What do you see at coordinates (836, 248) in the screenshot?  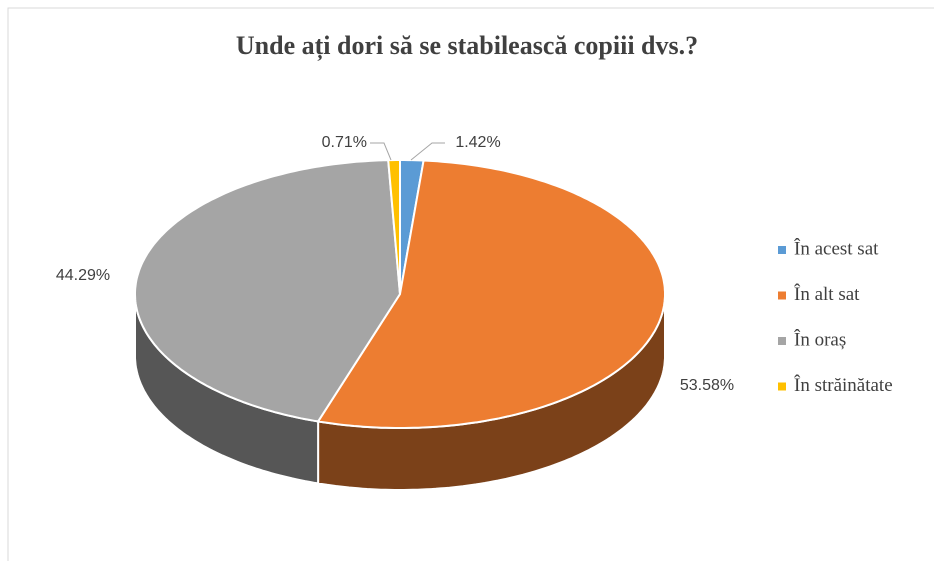 I see `legend-label: În acest sat` at bounding box center [836, 248].